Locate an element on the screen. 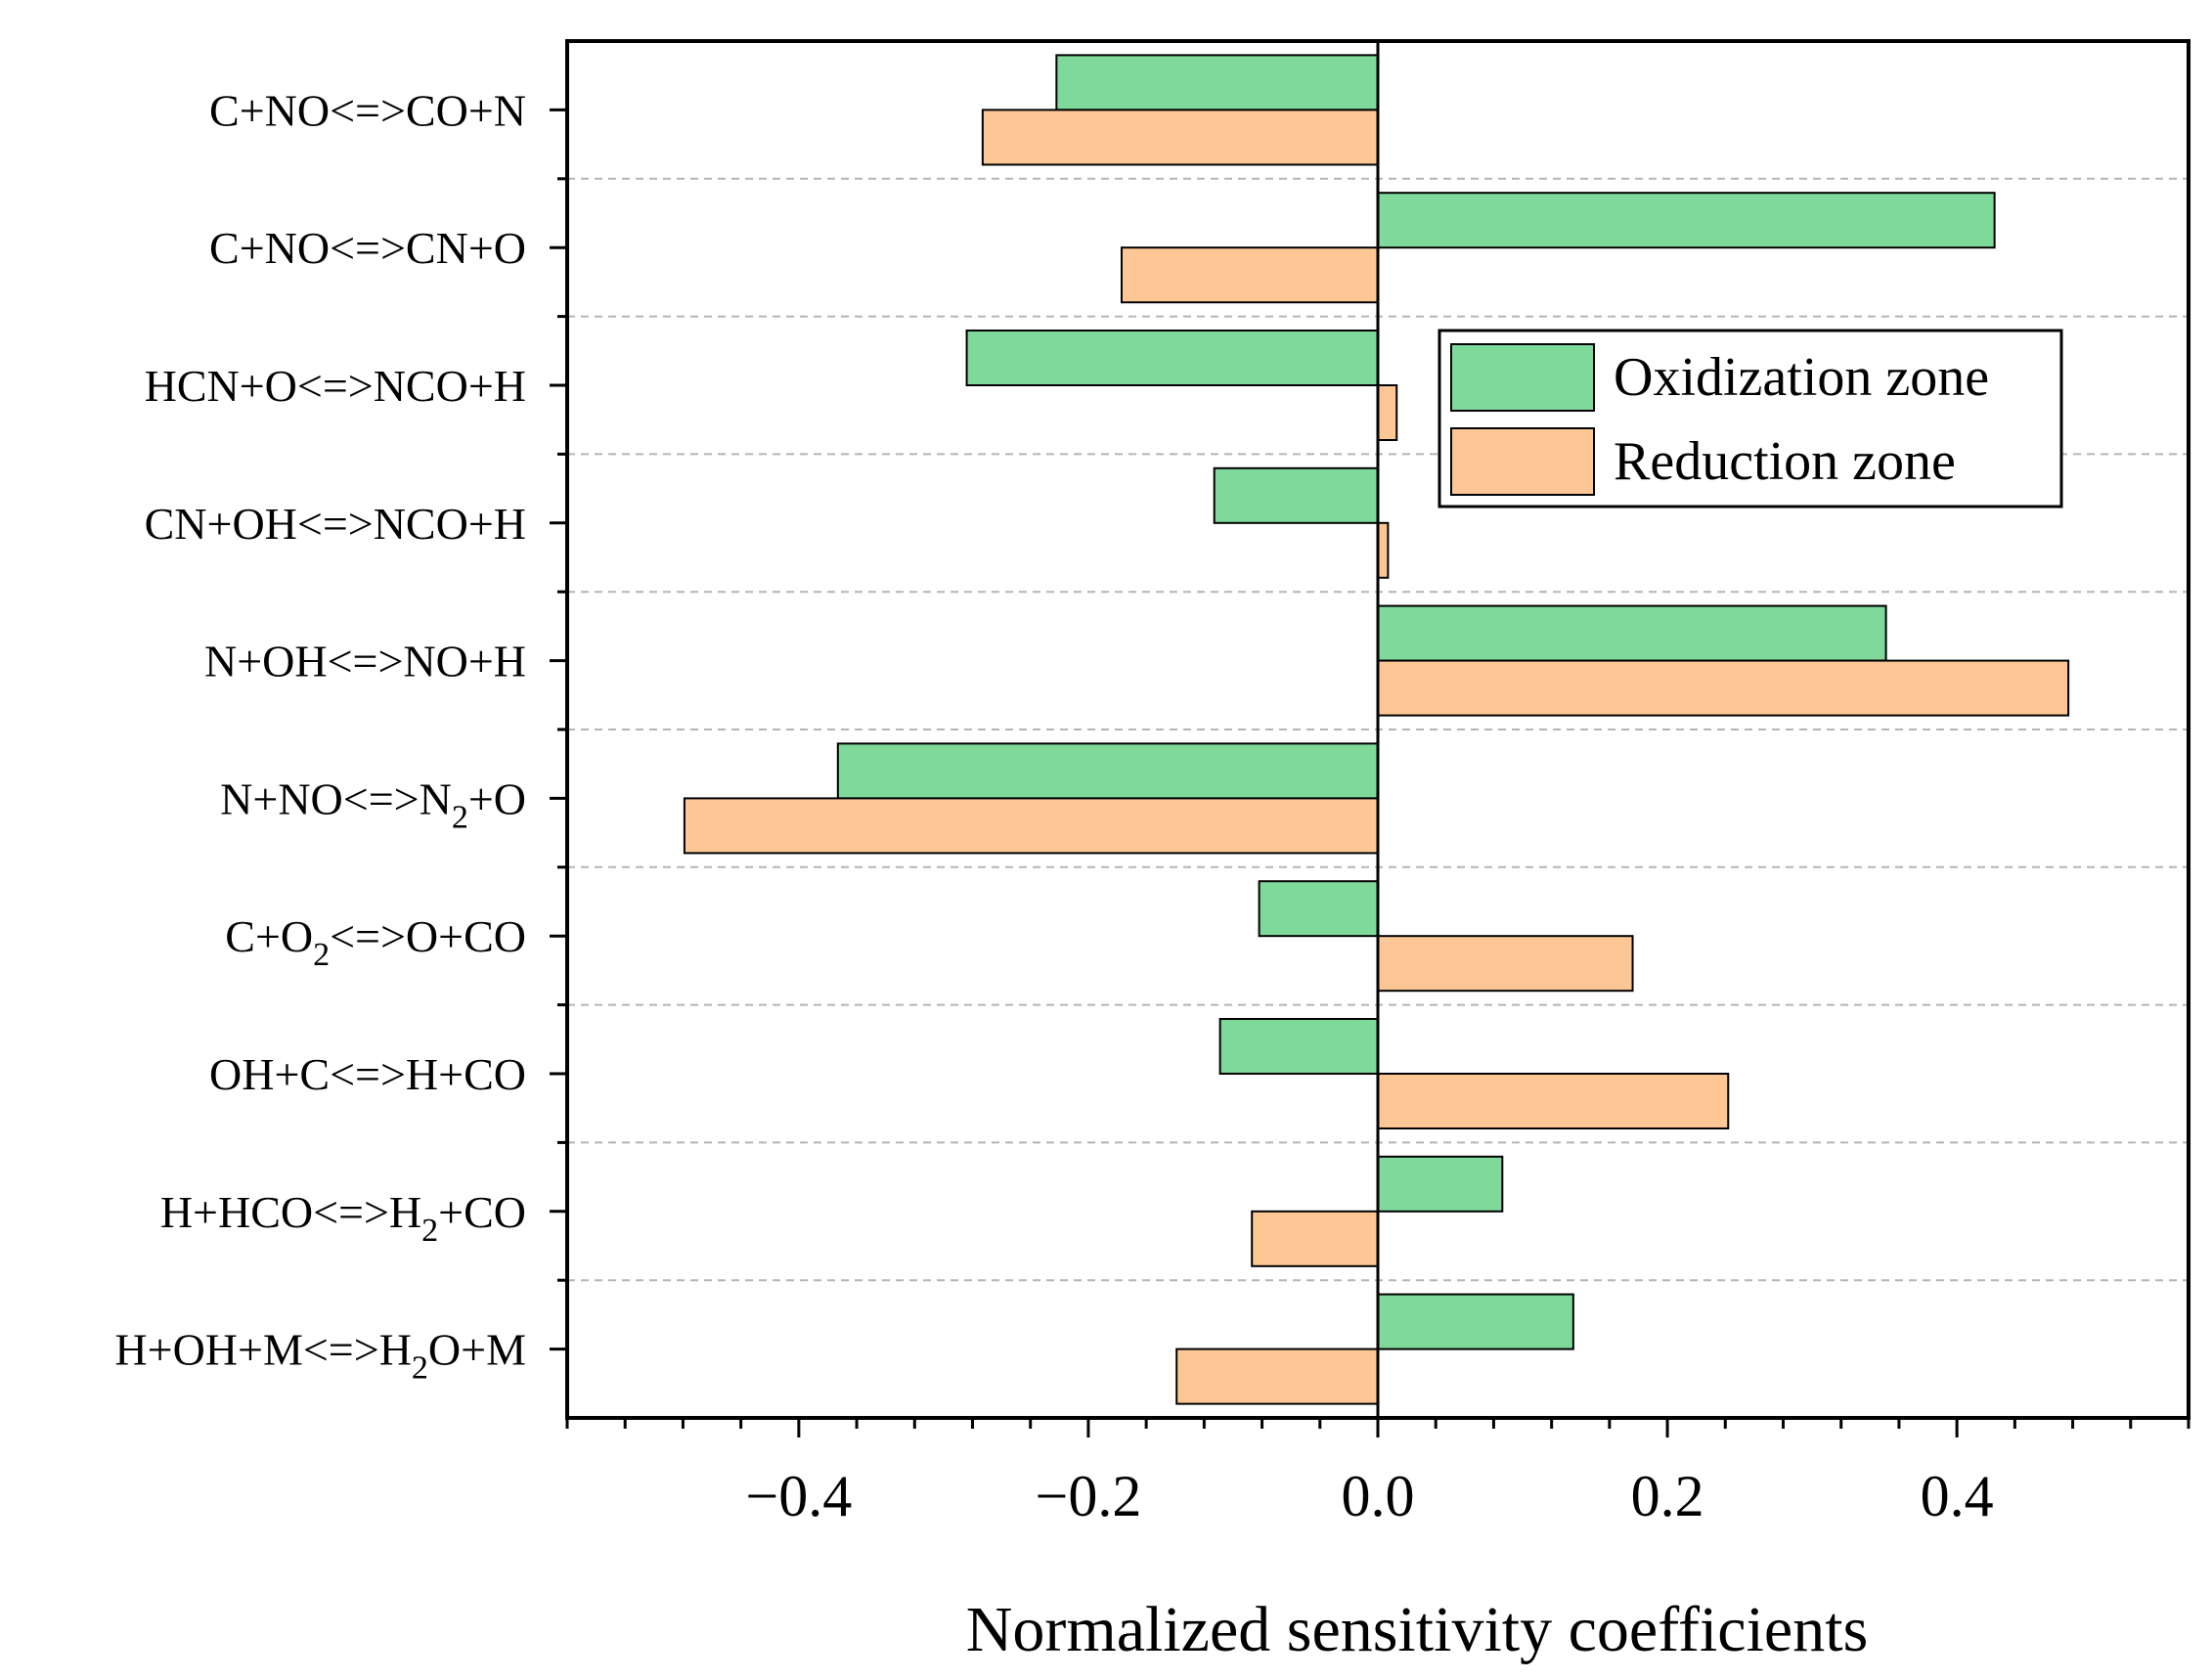 This screenshot has height=1679, width=2212. label-part: O+M is located at coordinates (477, 1350).